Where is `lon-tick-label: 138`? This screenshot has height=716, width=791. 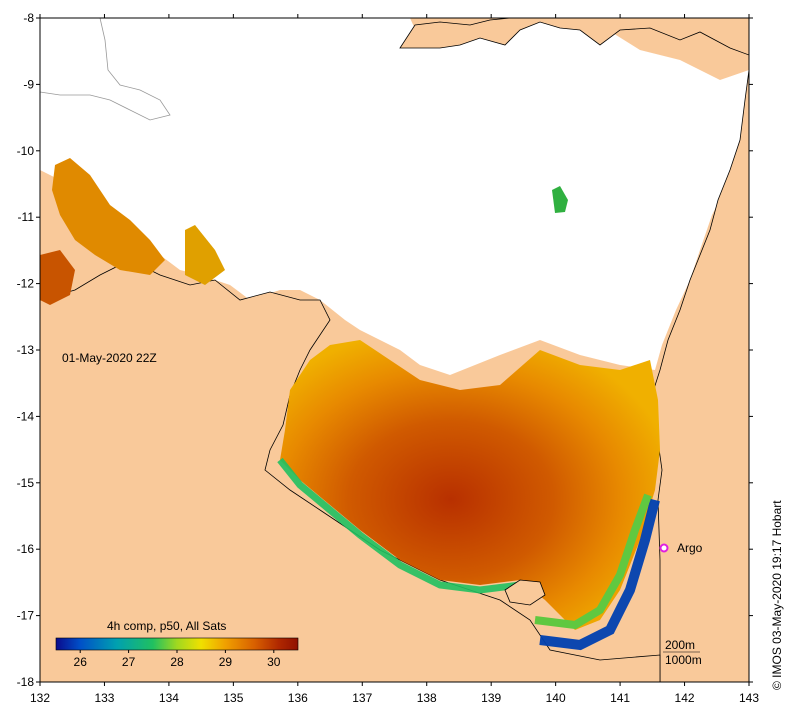 lon-tick-label: 138 is located at coordinates (427, 698).